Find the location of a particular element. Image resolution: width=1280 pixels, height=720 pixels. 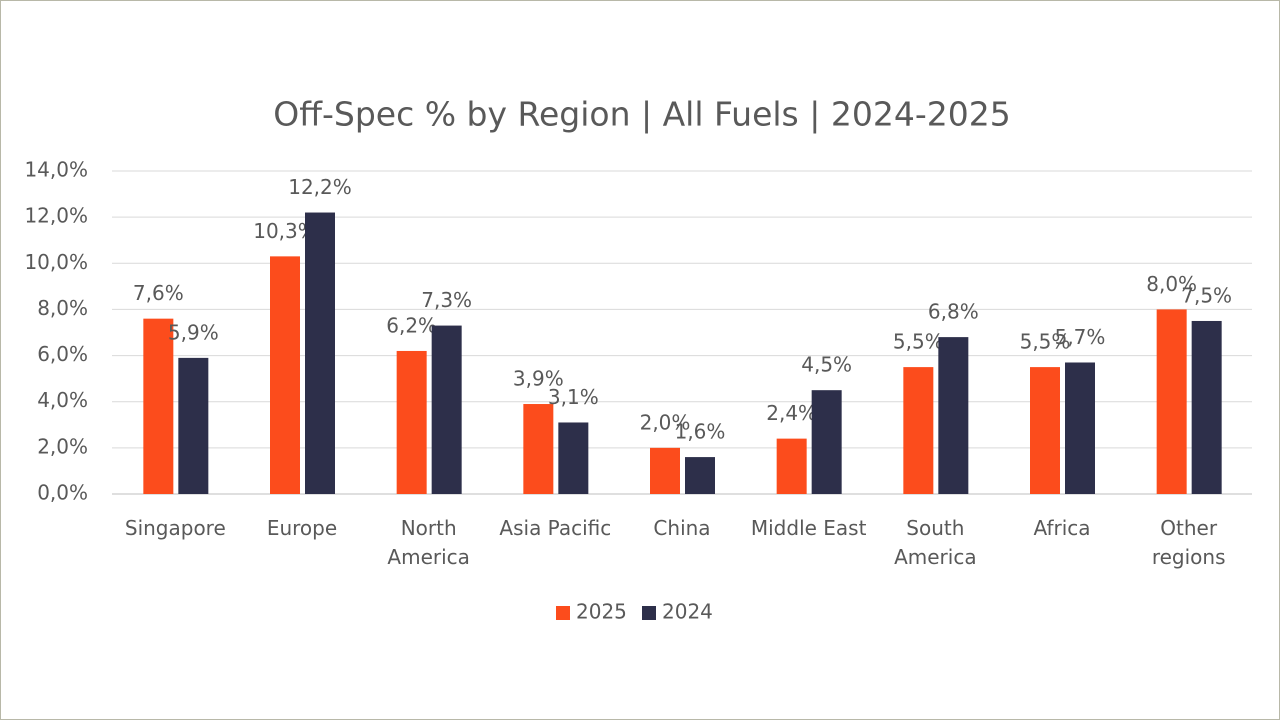

legend-label: 2025 is located at coordinates (601, 612).